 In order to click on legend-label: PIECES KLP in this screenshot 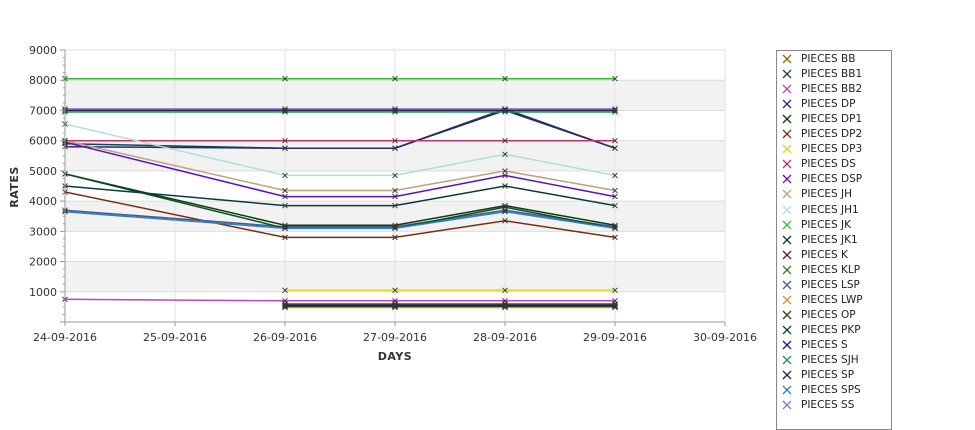, I will do `click(831, 269)`.